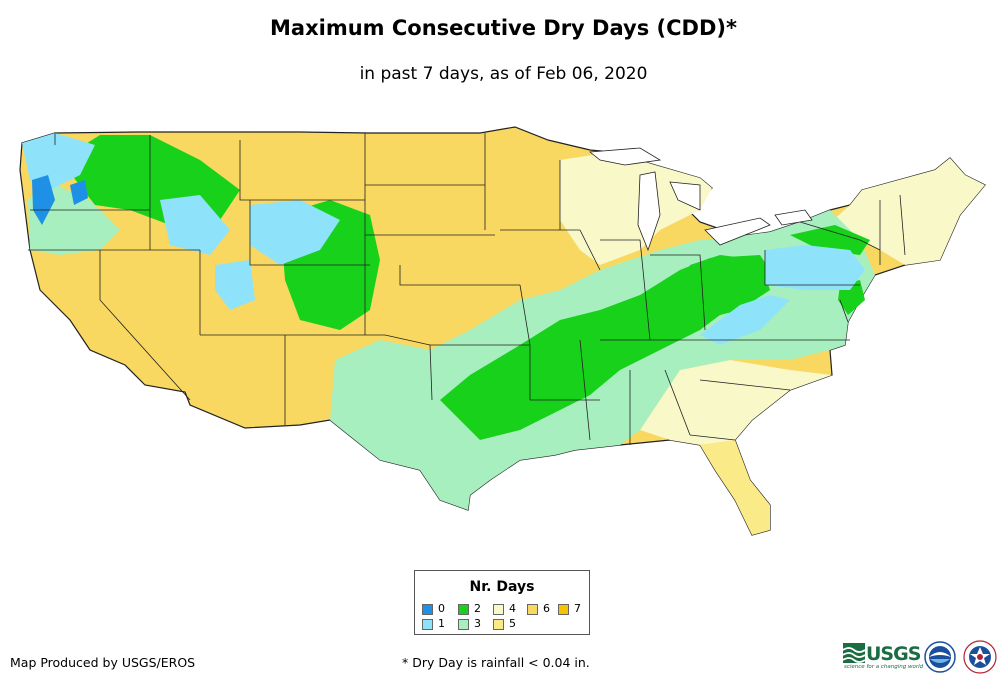 The image size is (1007, 691). I want to click on zone-4-southeast, so click(736, 402).